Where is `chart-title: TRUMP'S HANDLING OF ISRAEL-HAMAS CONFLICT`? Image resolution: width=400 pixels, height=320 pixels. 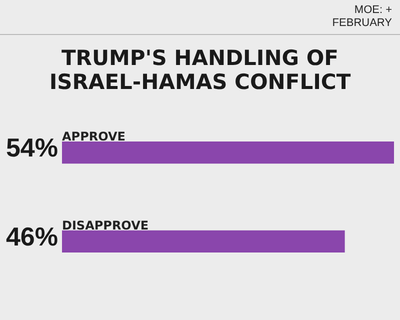
chart-title: TRUMP'S HANDLING OF ISRAEL-HAMAS CONFLICT is located at coordinates (200, 70).